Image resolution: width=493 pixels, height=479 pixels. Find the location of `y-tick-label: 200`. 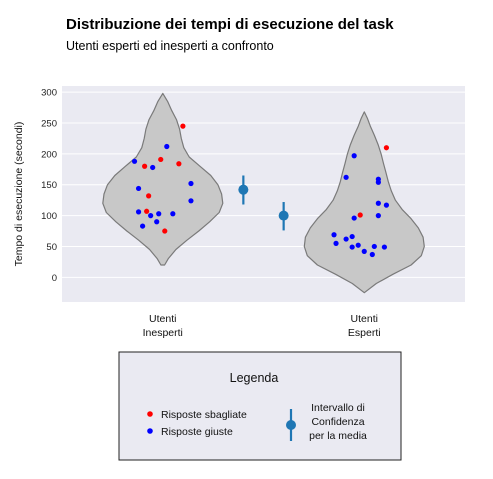

y-tick-label: 200 is located at coordinates (49, 154).